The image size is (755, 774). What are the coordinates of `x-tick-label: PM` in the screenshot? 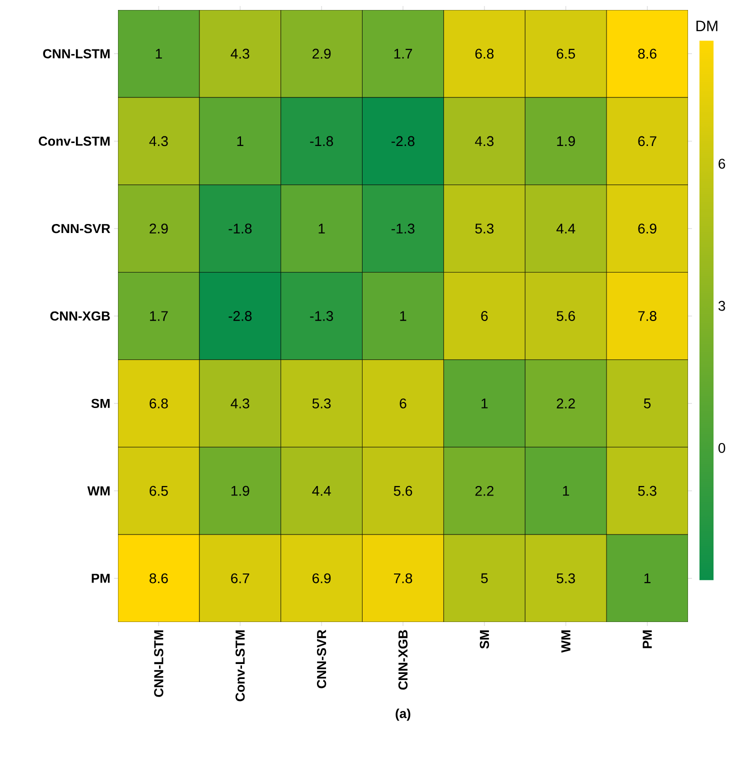 It's located at (647, 639).